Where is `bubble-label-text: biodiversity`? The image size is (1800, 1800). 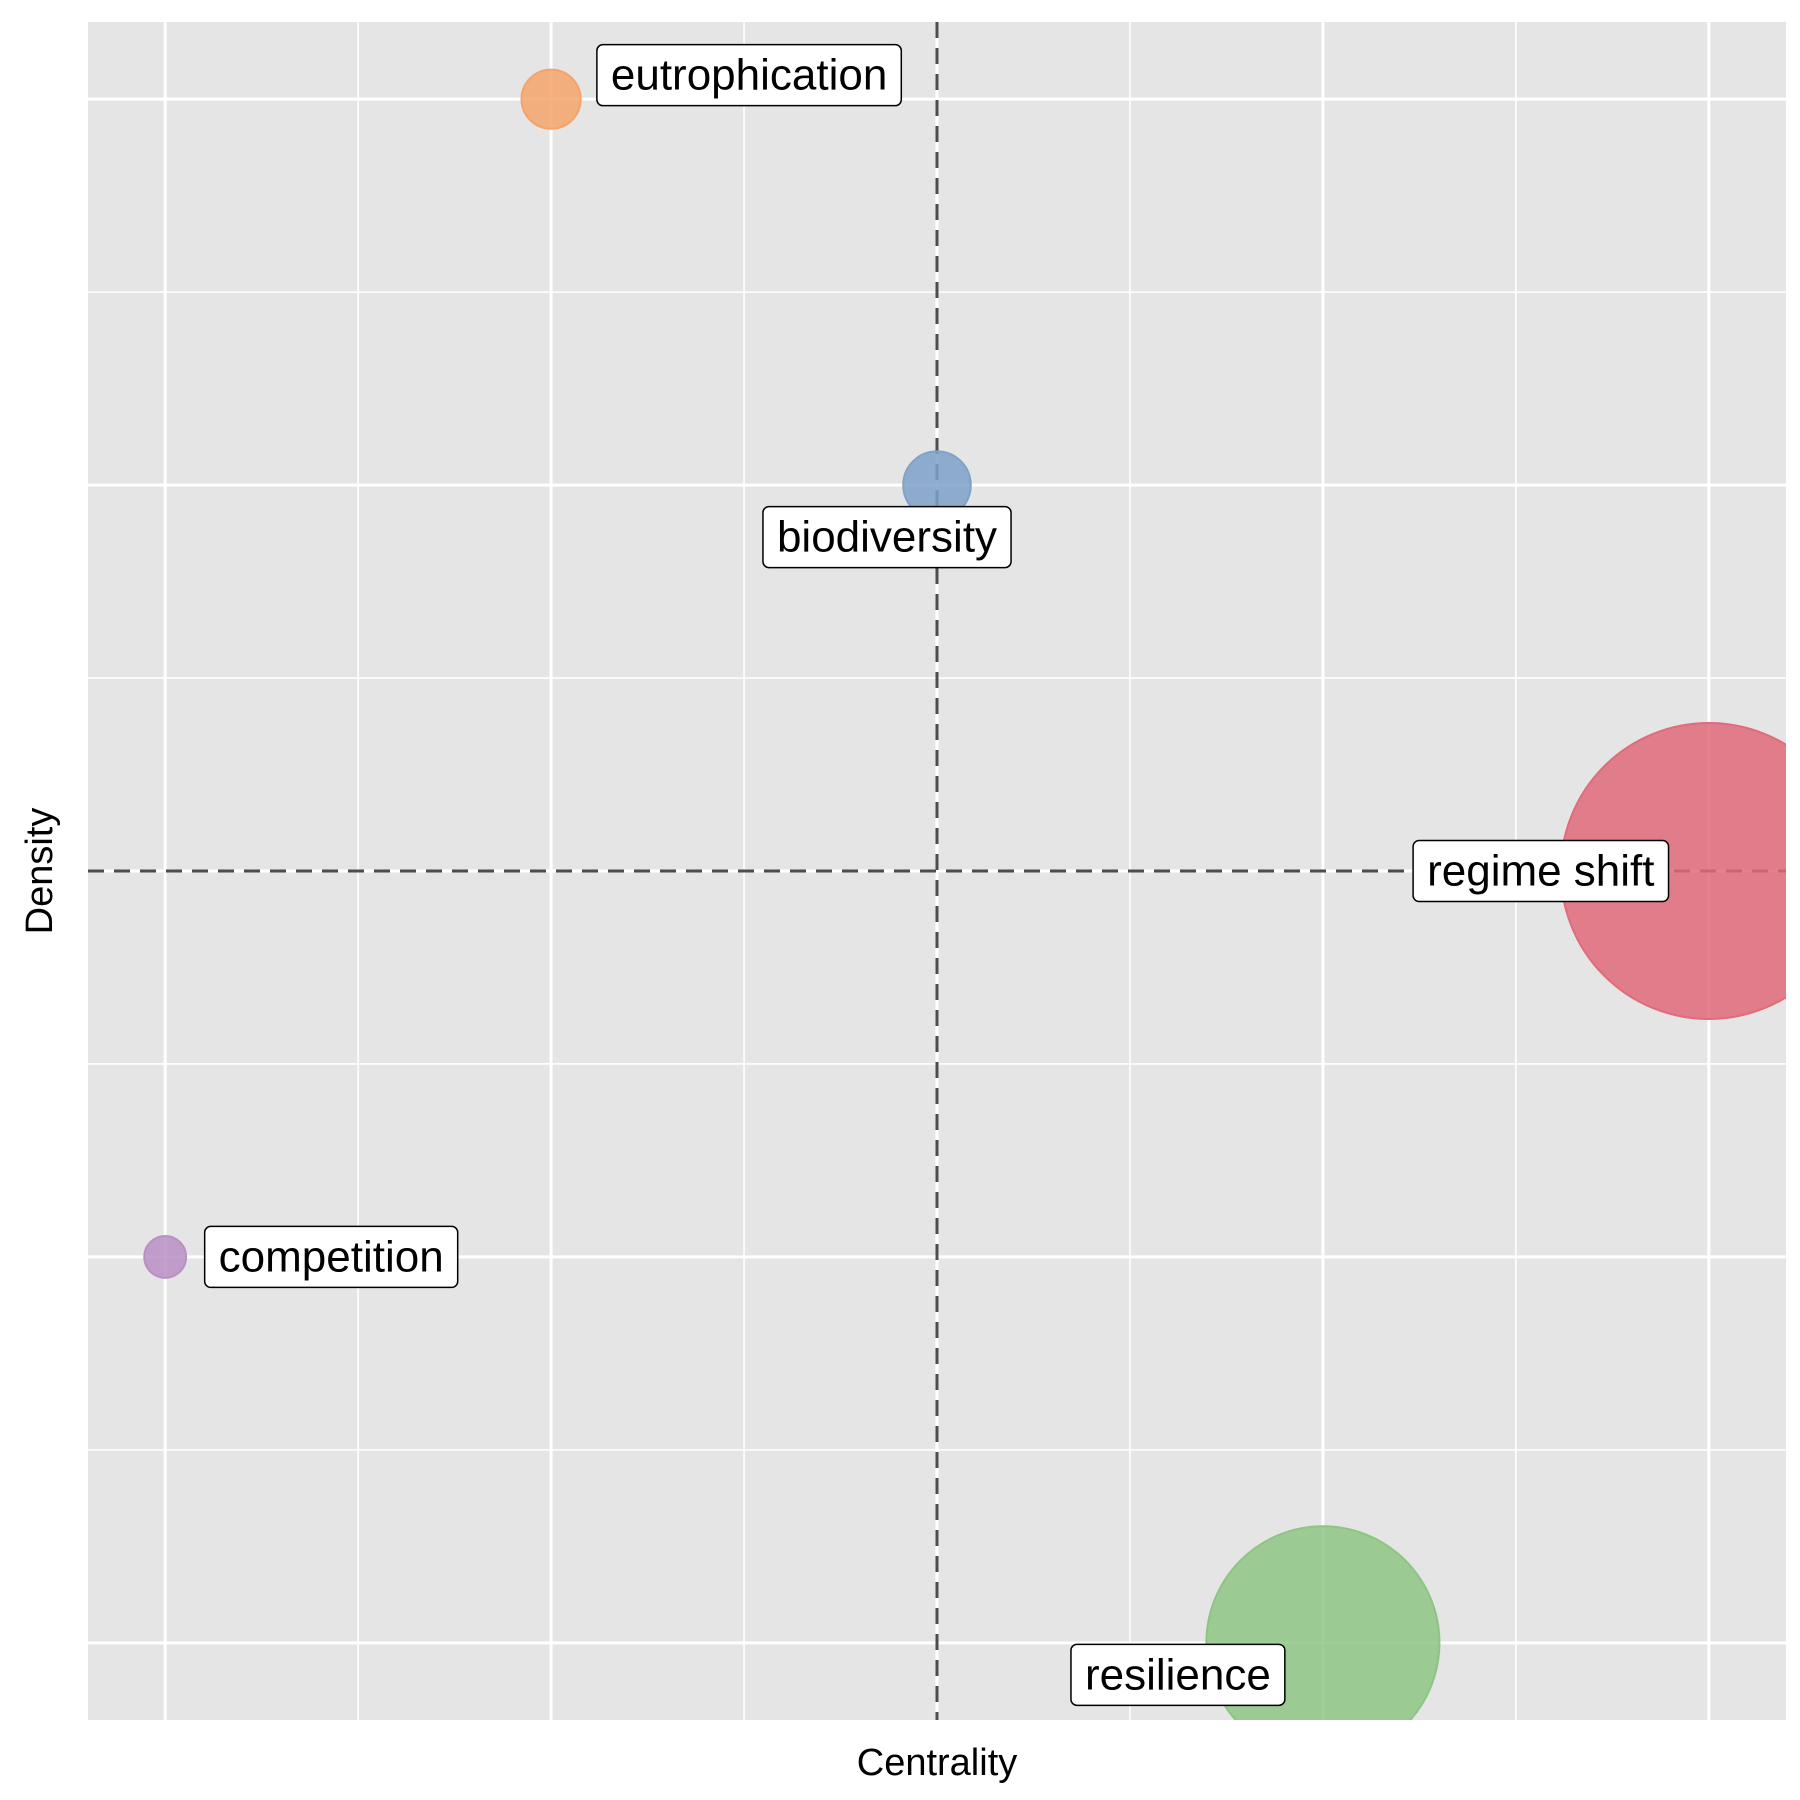 bubble-label-text: biodiversity is located at coordinates (887, 537).